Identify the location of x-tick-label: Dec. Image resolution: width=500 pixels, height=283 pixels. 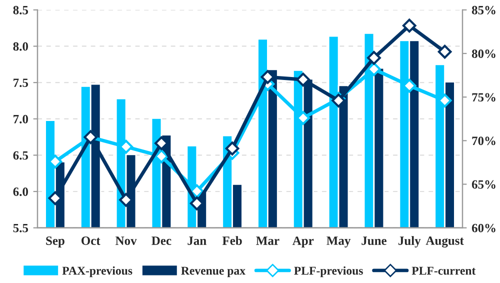
(162, 240).